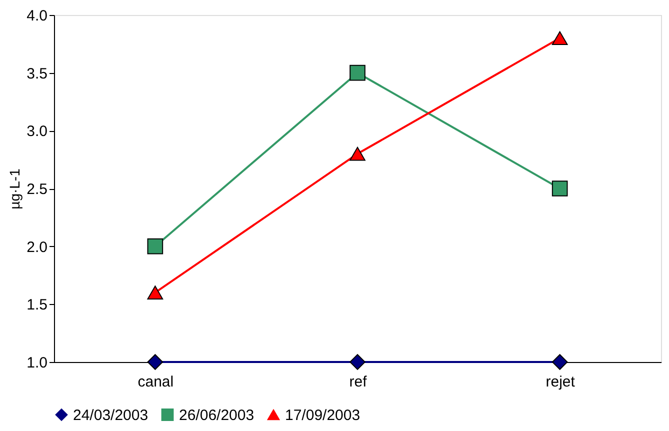 The image size is (669, 431). What do you see at coordinates (37, 16) in the screenshot?
I see `y-tick-label: 4.0` at bounding box center [37, 16].